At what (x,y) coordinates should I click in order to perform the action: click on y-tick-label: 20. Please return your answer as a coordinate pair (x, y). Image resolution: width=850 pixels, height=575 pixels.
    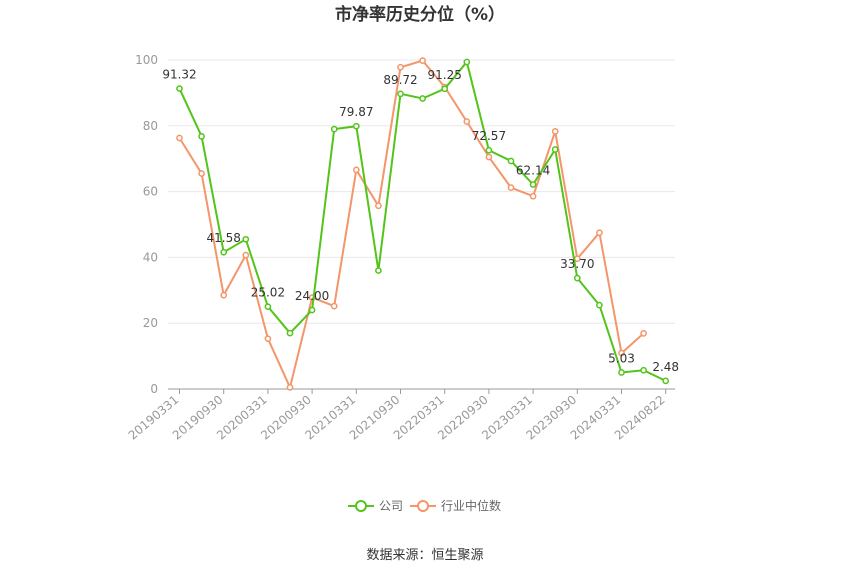
    Looking at the image, I should click on (150, 323).